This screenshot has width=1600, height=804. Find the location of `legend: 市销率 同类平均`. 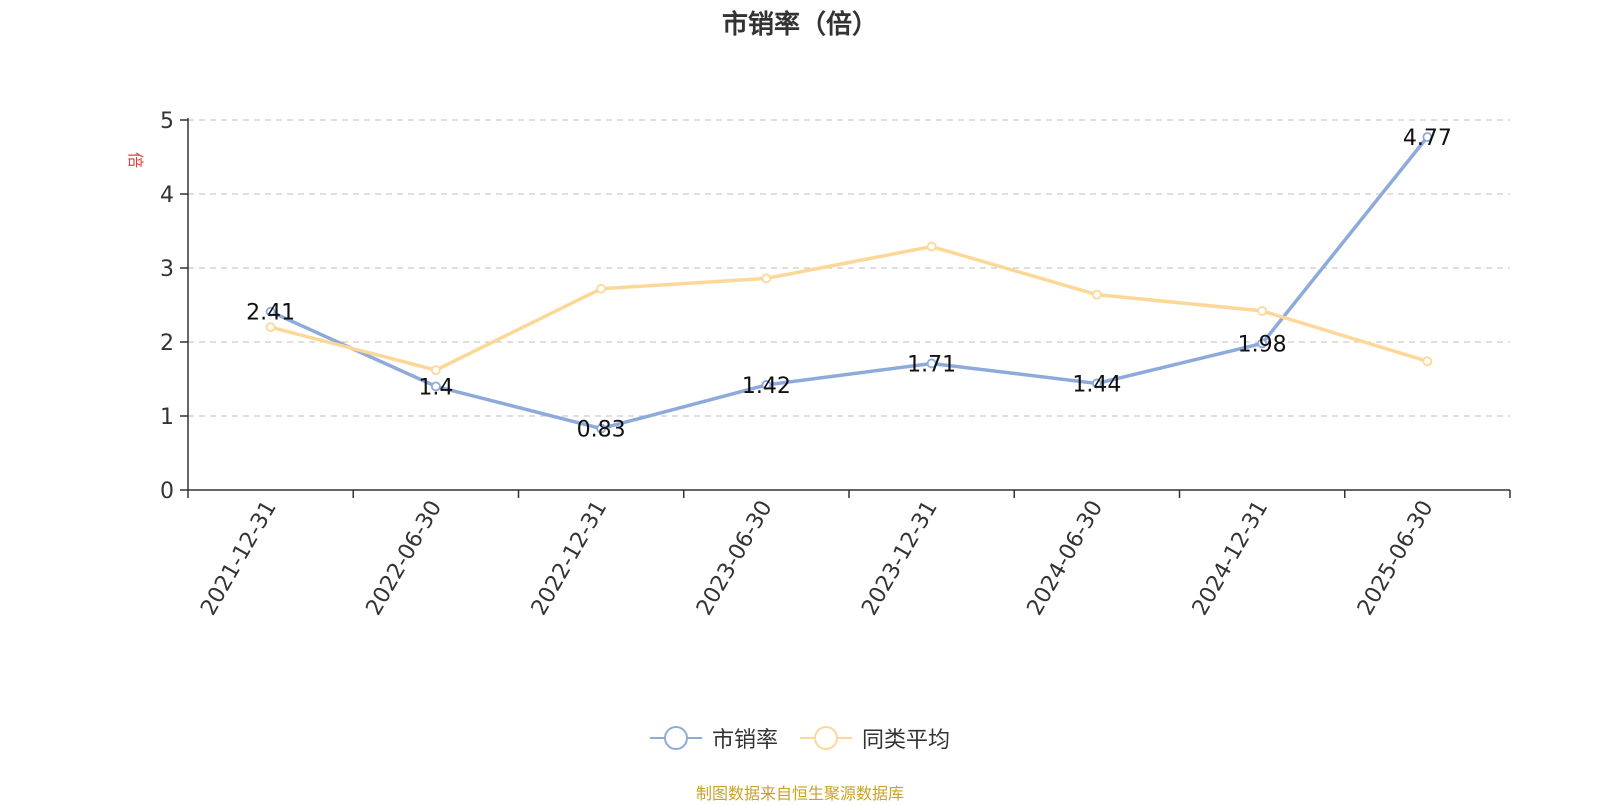

legend: 市销率 同类平均 is located at coordinates (800, 738).